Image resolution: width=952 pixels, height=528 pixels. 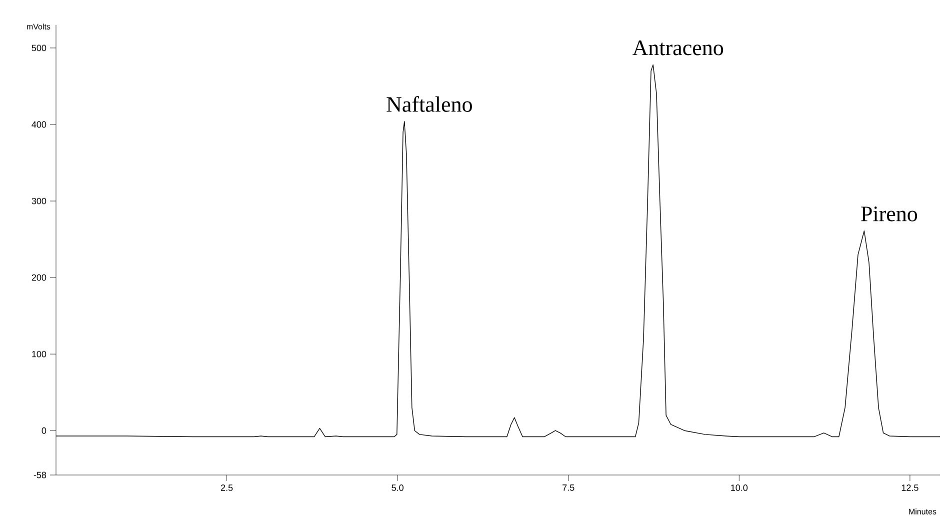 I want to click on annotation: Pireno, so click(x=889, y=214).